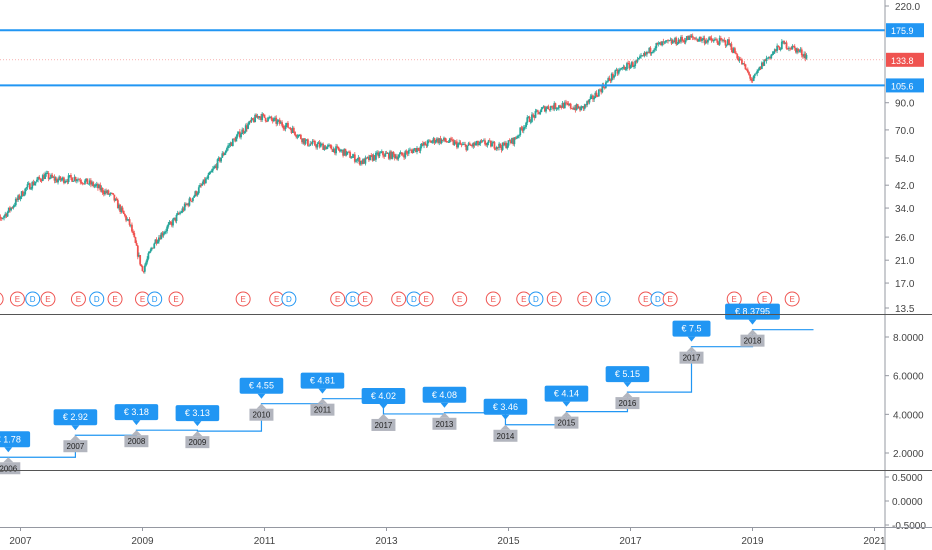 The width and height of the screenshot is (932, 550). I want to click on dividend-value-box, so click(15, 439).